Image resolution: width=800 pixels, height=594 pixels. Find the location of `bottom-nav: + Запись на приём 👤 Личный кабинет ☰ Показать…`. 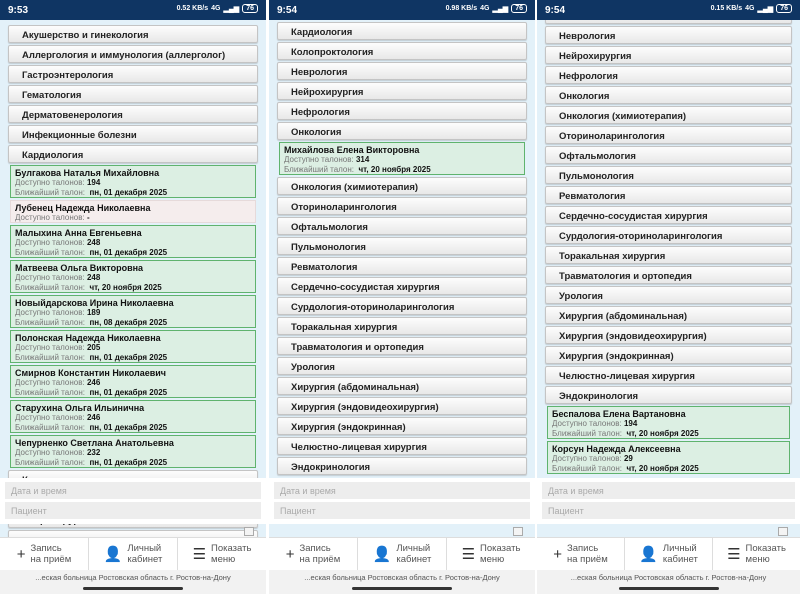

bottom-nav: + Запись на приём 👤 Личный кабинет ☰ Показать… is located at coordinates (668, 553).